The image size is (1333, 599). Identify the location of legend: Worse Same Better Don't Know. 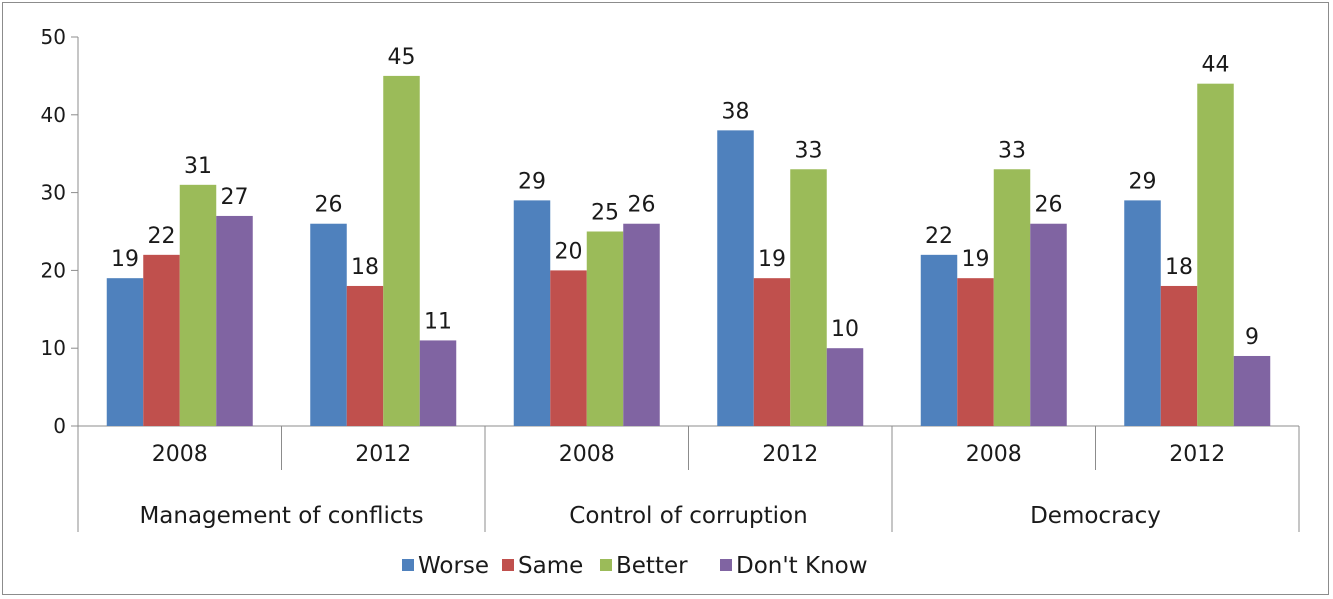
(635, 566).